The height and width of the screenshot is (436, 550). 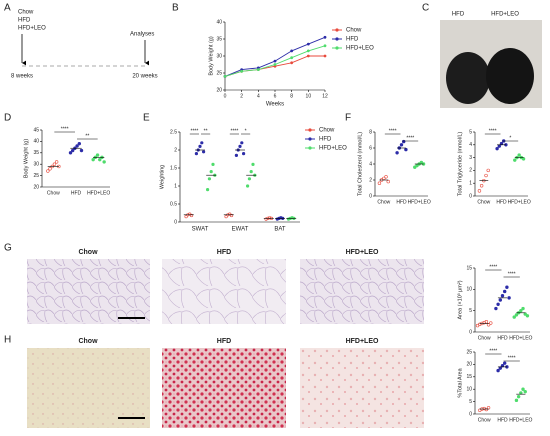 I want to click on y-tick-label: 35, so click(x=36, y=153).